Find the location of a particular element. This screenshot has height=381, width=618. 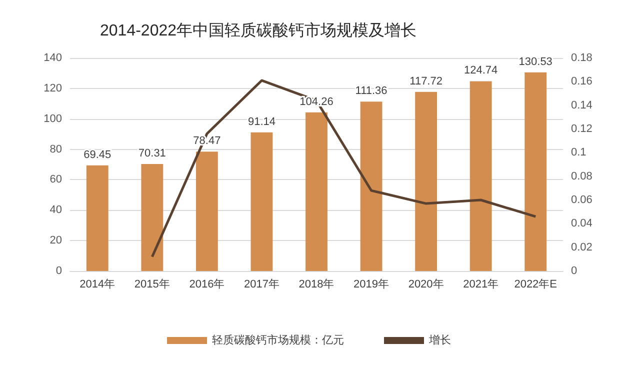

data-label: 117.72 is located at coordinates (426, 81).